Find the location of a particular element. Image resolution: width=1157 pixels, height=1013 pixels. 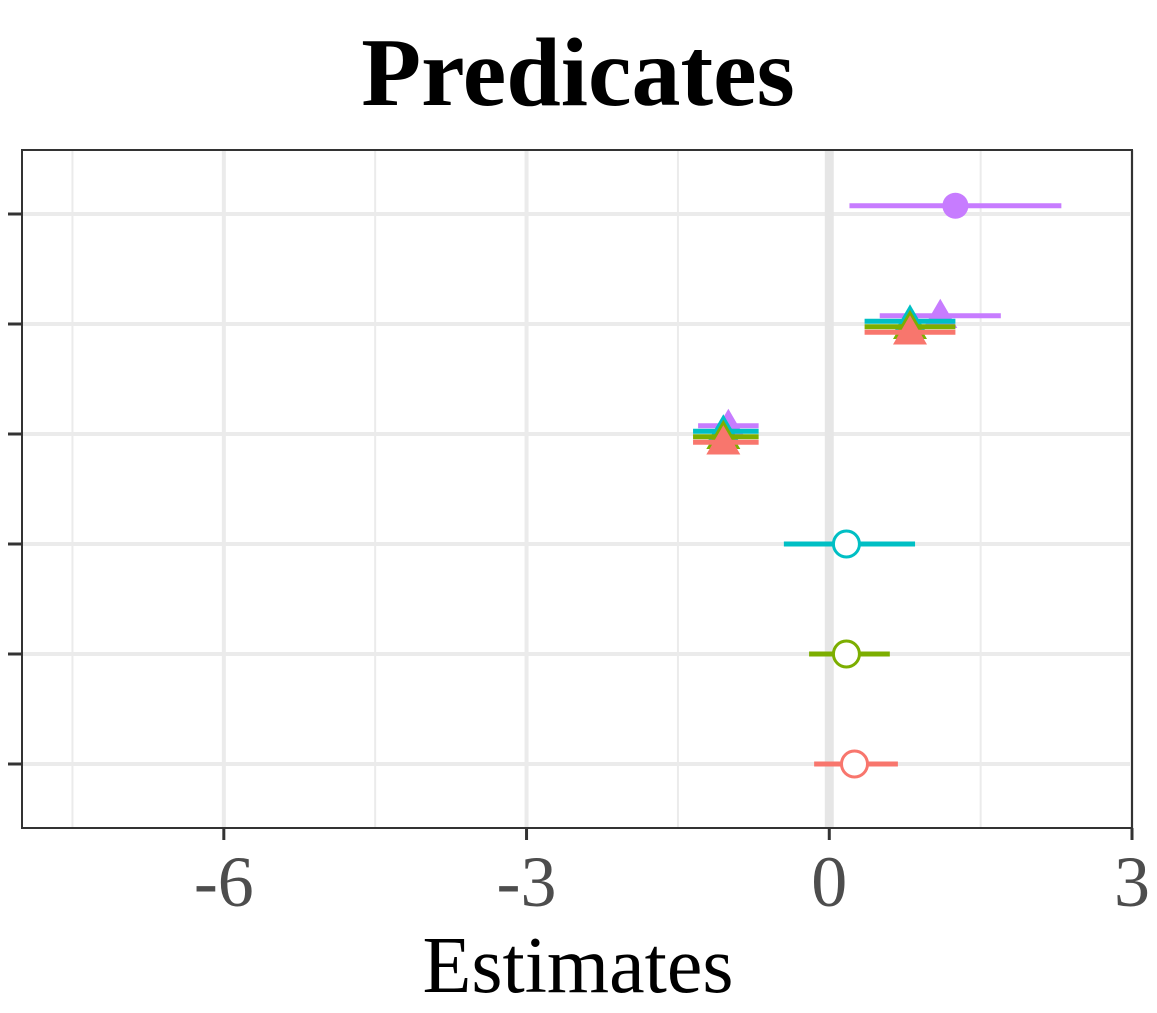

x-tick-label: 0 is located at coordinates (829, 882).